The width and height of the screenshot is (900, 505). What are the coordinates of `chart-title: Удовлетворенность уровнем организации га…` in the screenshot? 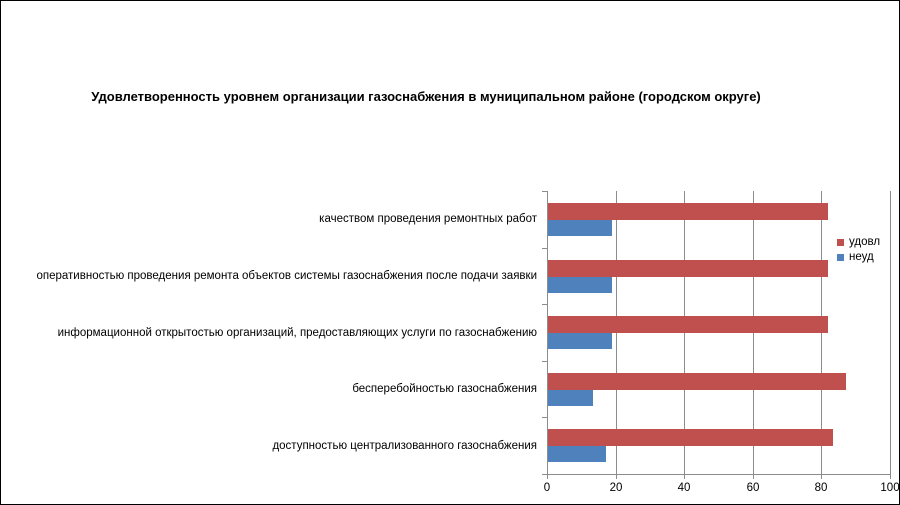 It's located at (426, 96).